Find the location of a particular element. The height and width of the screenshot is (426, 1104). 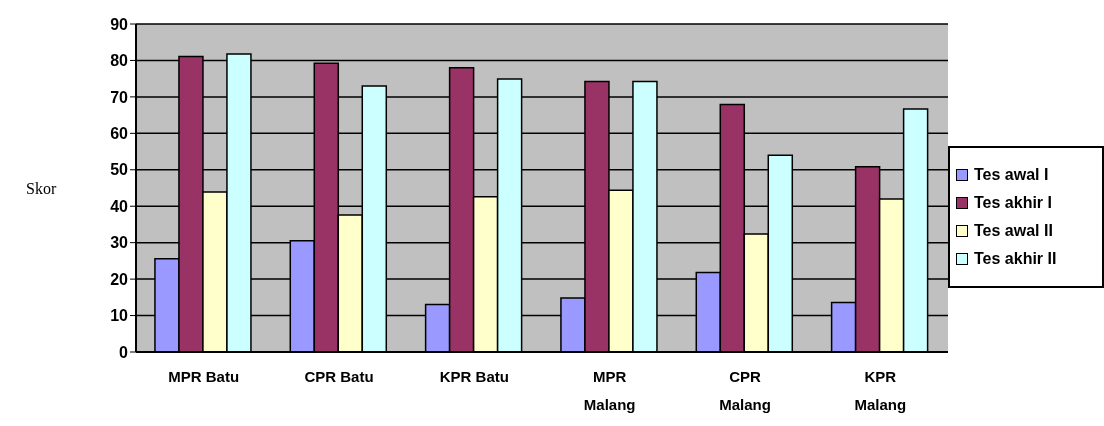

y-tick-label: 70 is located at coordinates (119, 97).